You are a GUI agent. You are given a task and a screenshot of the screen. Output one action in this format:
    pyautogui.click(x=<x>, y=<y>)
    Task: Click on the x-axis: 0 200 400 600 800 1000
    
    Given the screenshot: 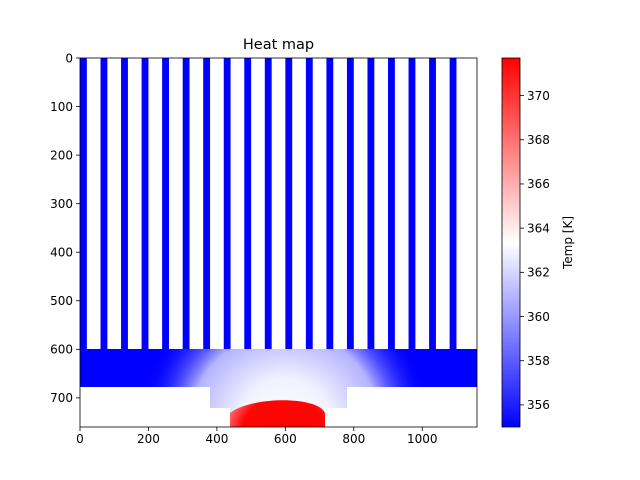 What is the action you would take?
    pyautogui.click(x=257, y=436)
    